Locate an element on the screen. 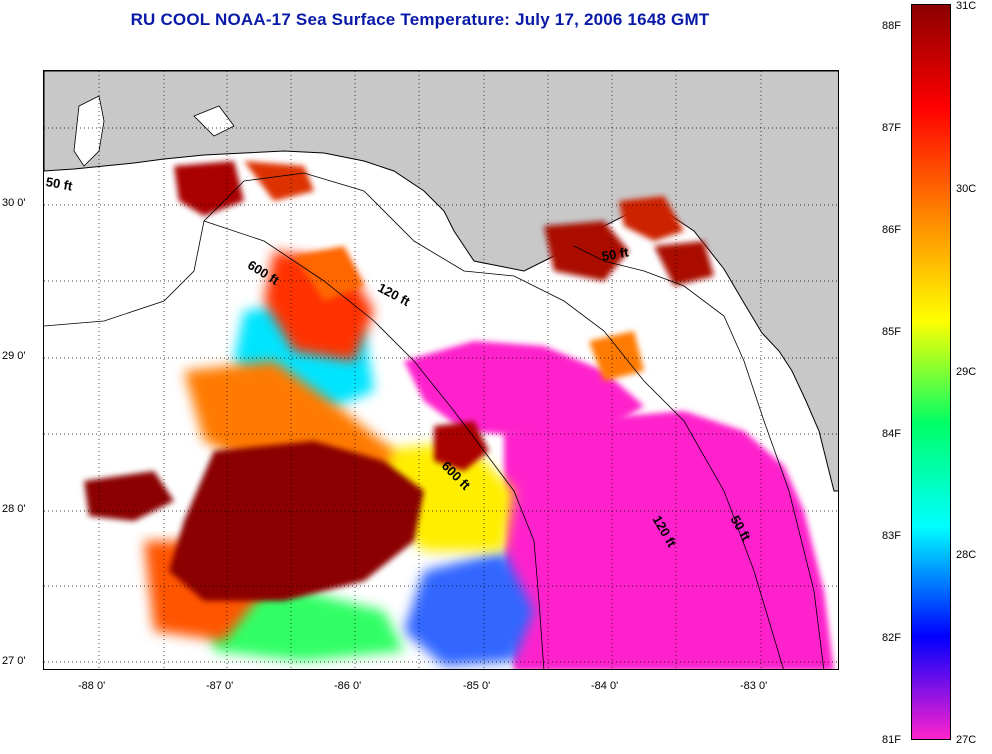 Image resolution: width=992 pixels, height=754 pixels. y-tick-label: 27 0' is located at coordinates (14, 661).